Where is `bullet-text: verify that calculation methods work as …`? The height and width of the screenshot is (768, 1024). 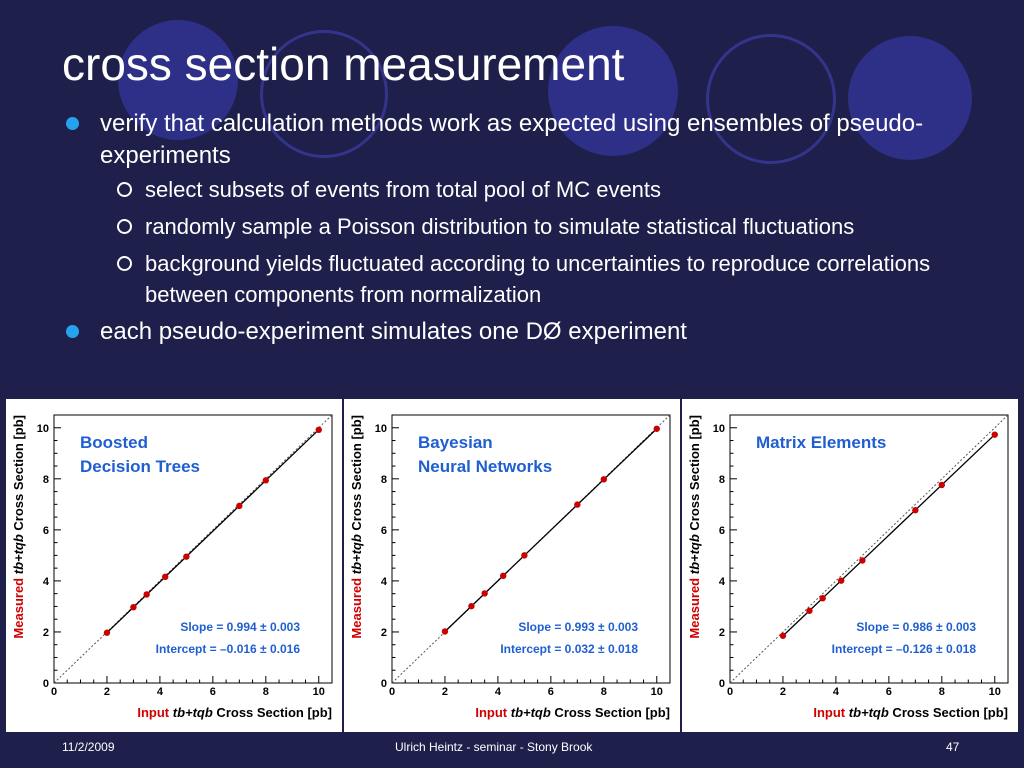 bullet-text: verify that calculation methods work as … is located at coordinates (512, 139).